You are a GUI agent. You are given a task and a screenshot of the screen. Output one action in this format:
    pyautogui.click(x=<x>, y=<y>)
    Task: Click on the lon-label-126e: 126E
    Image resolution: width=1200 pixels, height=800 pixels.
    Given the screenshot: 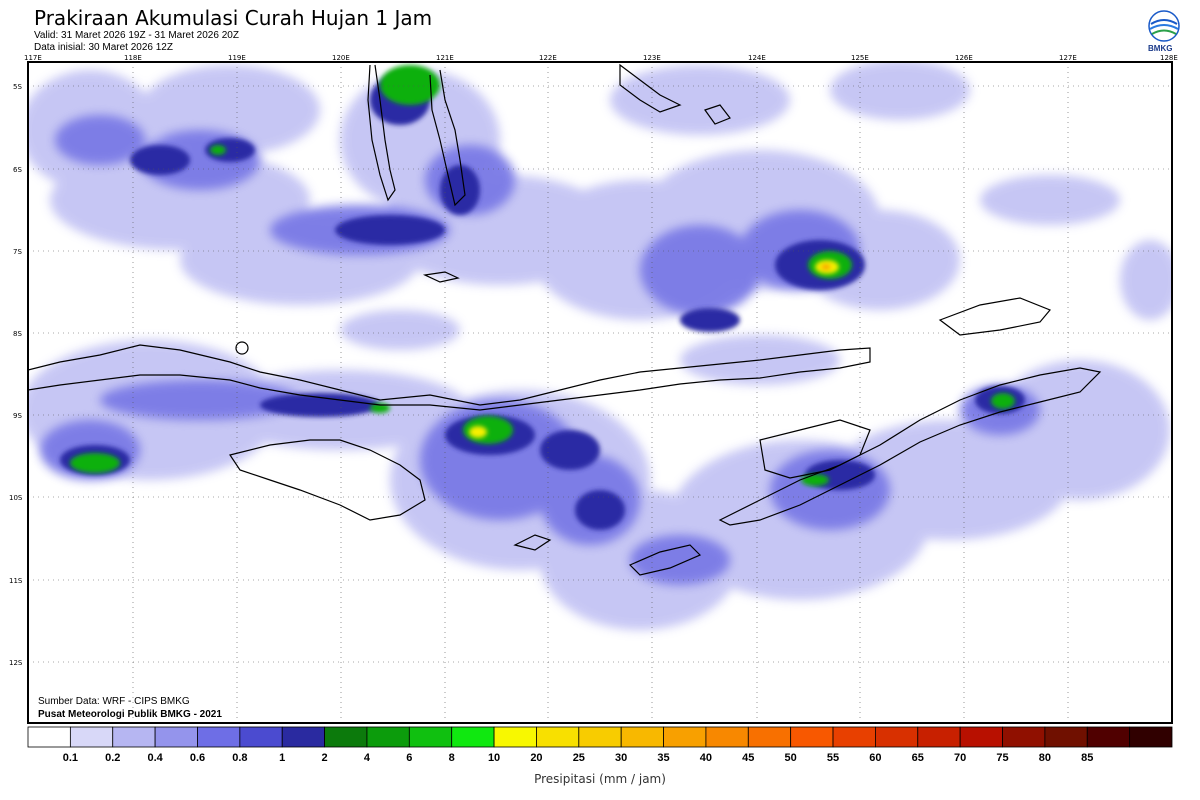 What is the action you would take?
    pyautogui.click(x=964, y=58)
    